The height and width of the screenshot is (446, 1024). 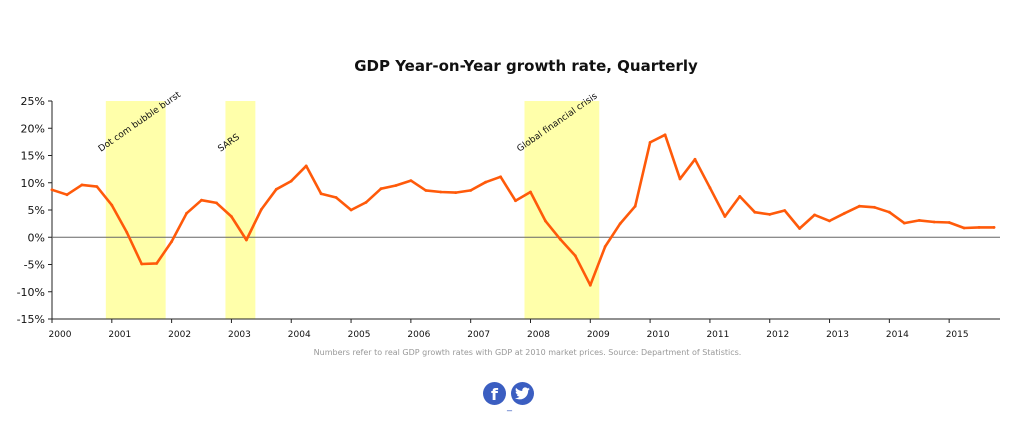 I want to click on x-tick-label: 2011, so click(x=717, y=335).